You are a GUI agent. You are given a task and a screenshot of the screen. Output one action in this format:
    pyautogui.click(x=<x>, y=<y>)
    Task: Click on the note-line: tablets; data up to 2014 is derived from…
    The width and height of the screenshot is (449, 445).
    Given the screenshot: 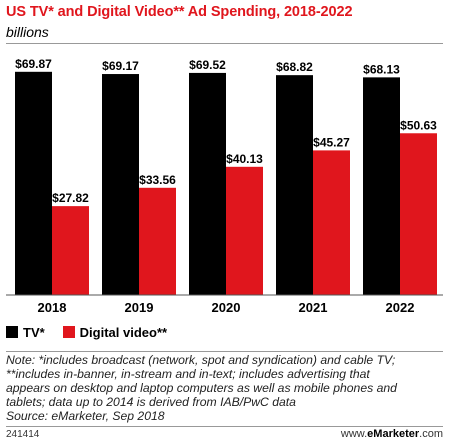 What is the action you would take?
    pyautogui.click(x=151, y=402)
    